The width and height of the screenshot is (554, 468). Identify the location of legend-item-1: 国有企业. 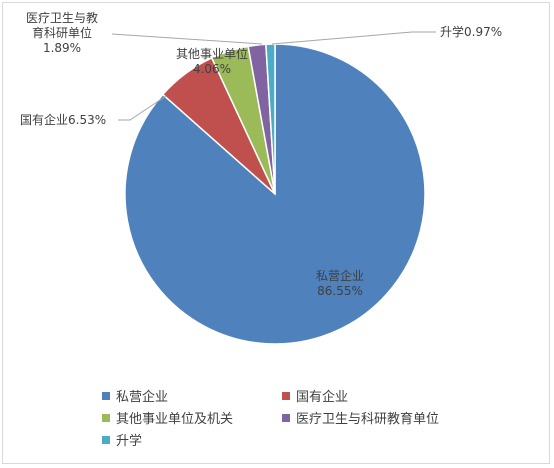
(315, 395).